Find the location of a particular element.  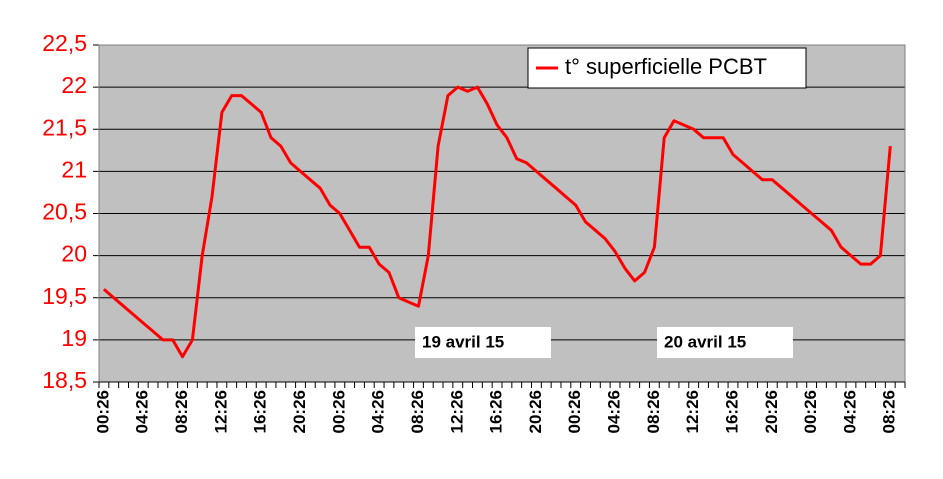

y-tick-label: 19 is located at coordinates (74, 338).